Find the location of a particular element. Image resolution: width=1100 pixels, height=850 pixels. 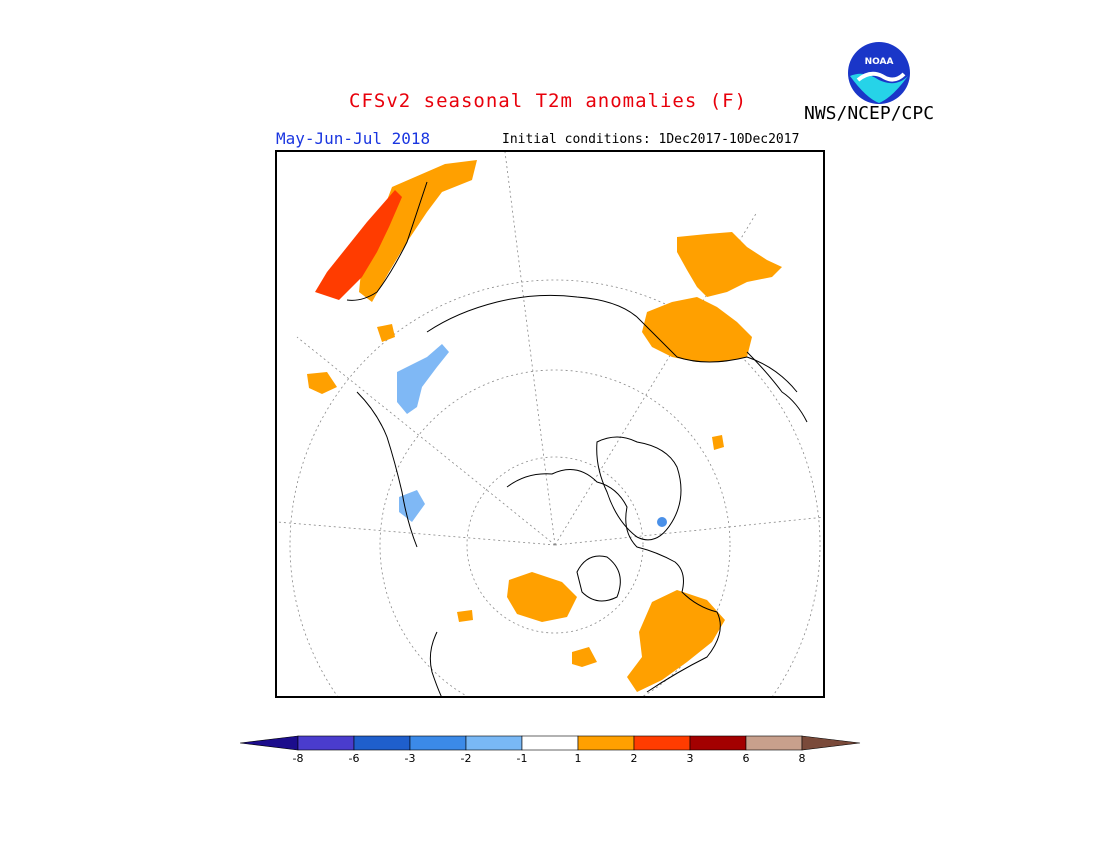

colorbar is located at coordinates (550, 743).